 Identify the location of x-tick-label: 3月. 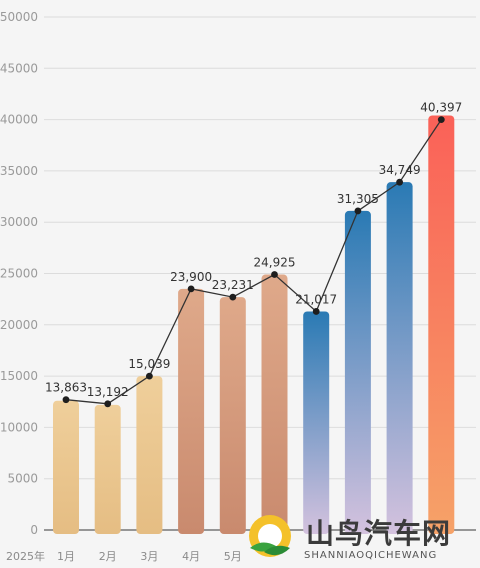
(149, 556).